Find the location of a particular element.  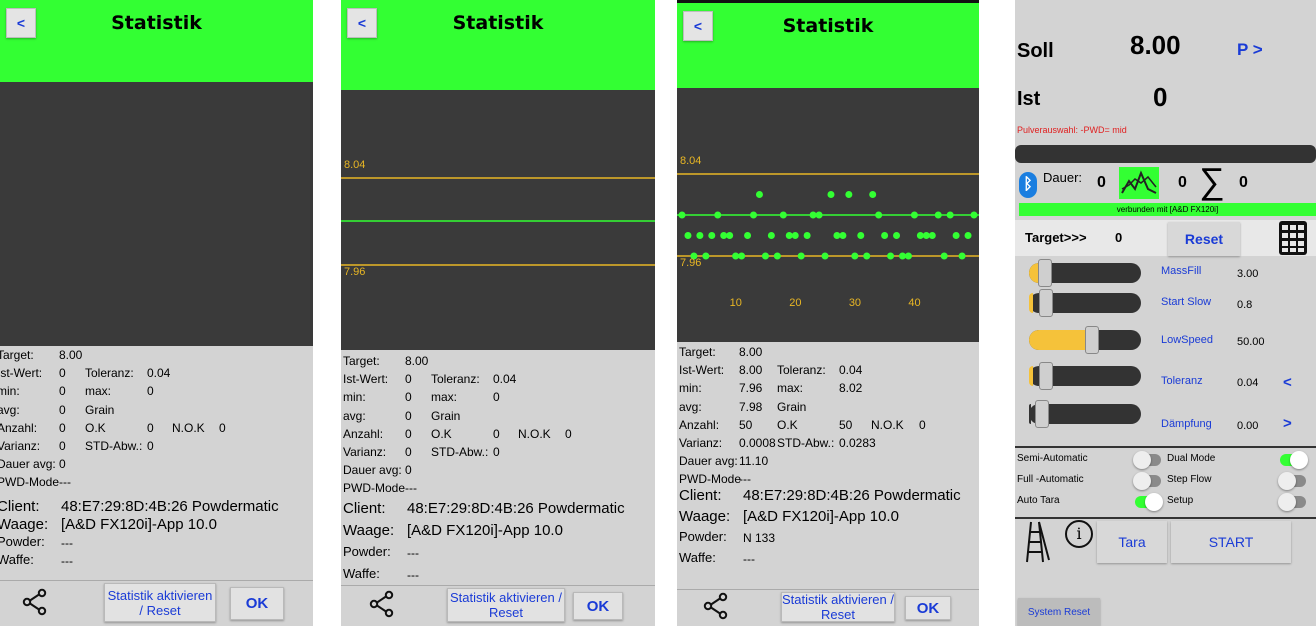

tara-button: Tara is located at coordinates (1132, 542).